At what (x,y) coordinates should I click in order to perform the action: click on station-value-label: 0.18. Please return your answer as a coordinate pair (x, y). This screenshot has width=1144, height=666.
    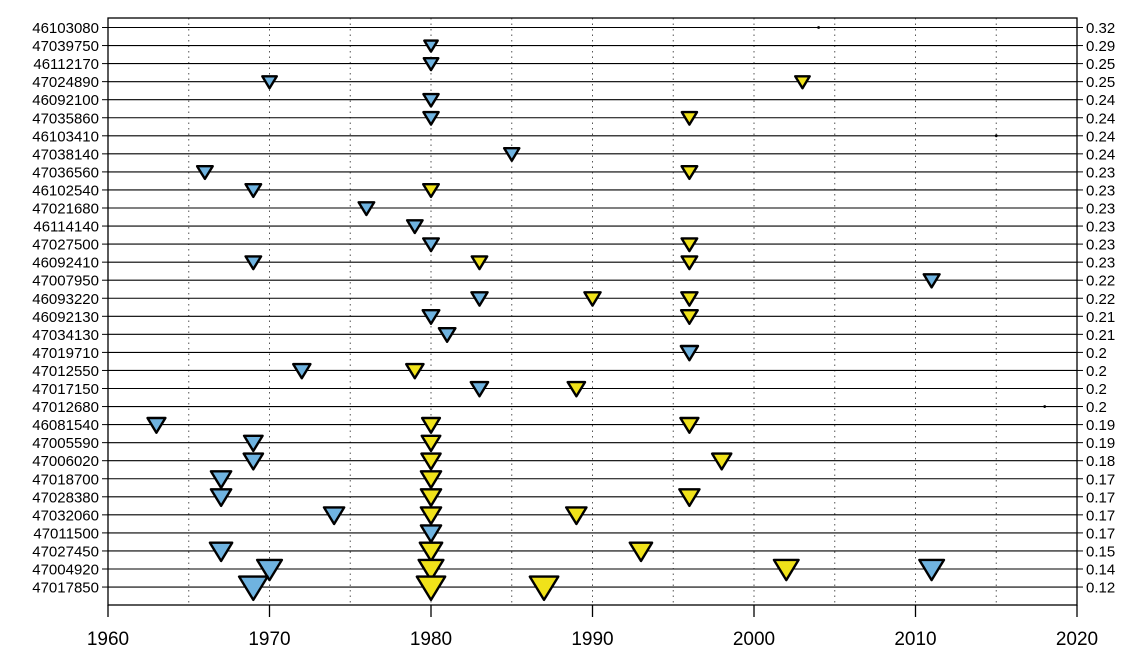
    Looking at the image, I should click on (1100, 461).